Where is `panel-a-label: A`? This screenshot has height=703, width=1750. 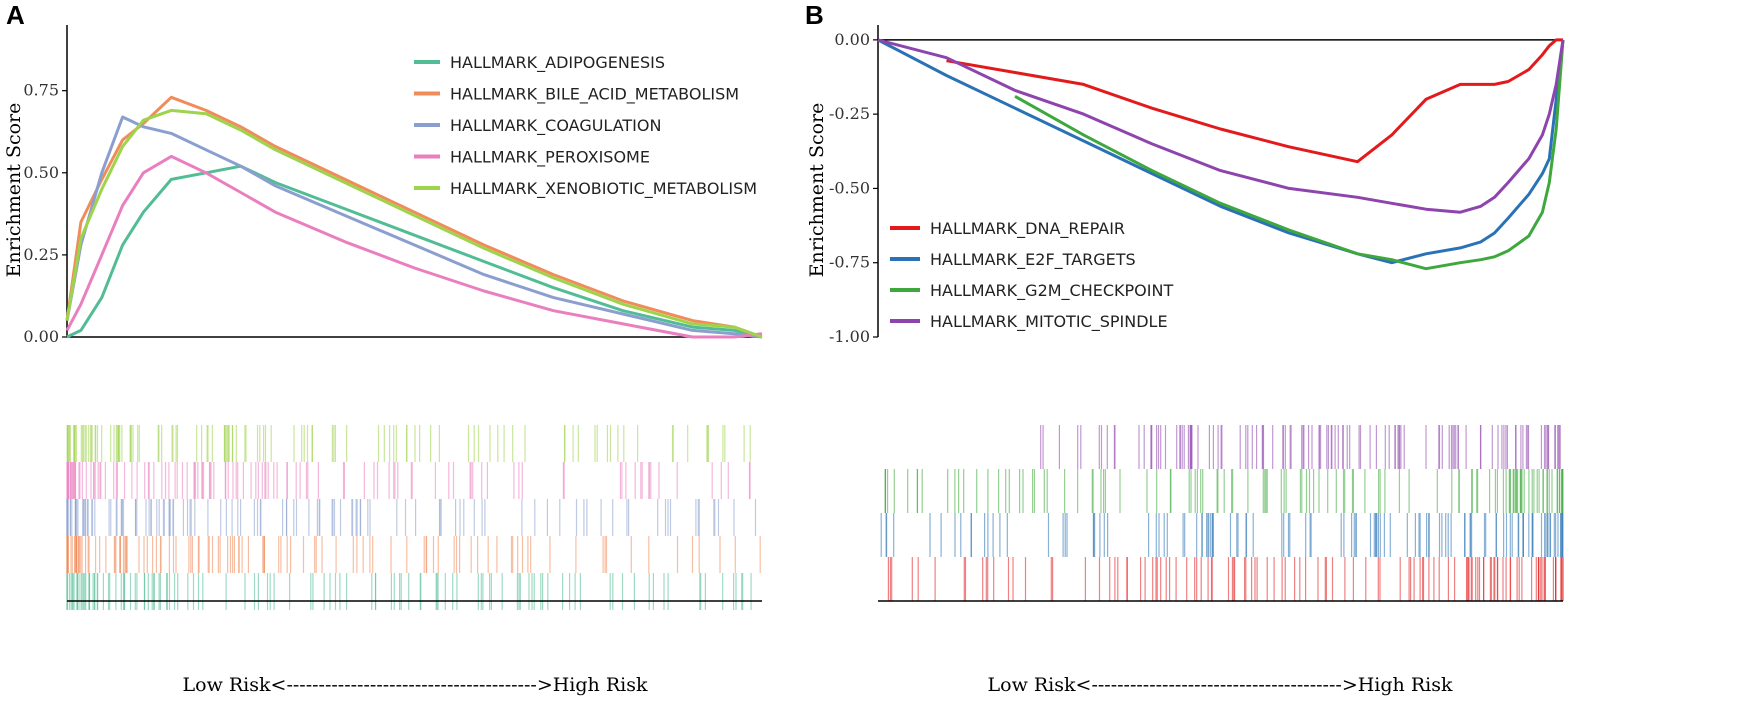
panel-a-label: A is located at coordinates (15, 15).